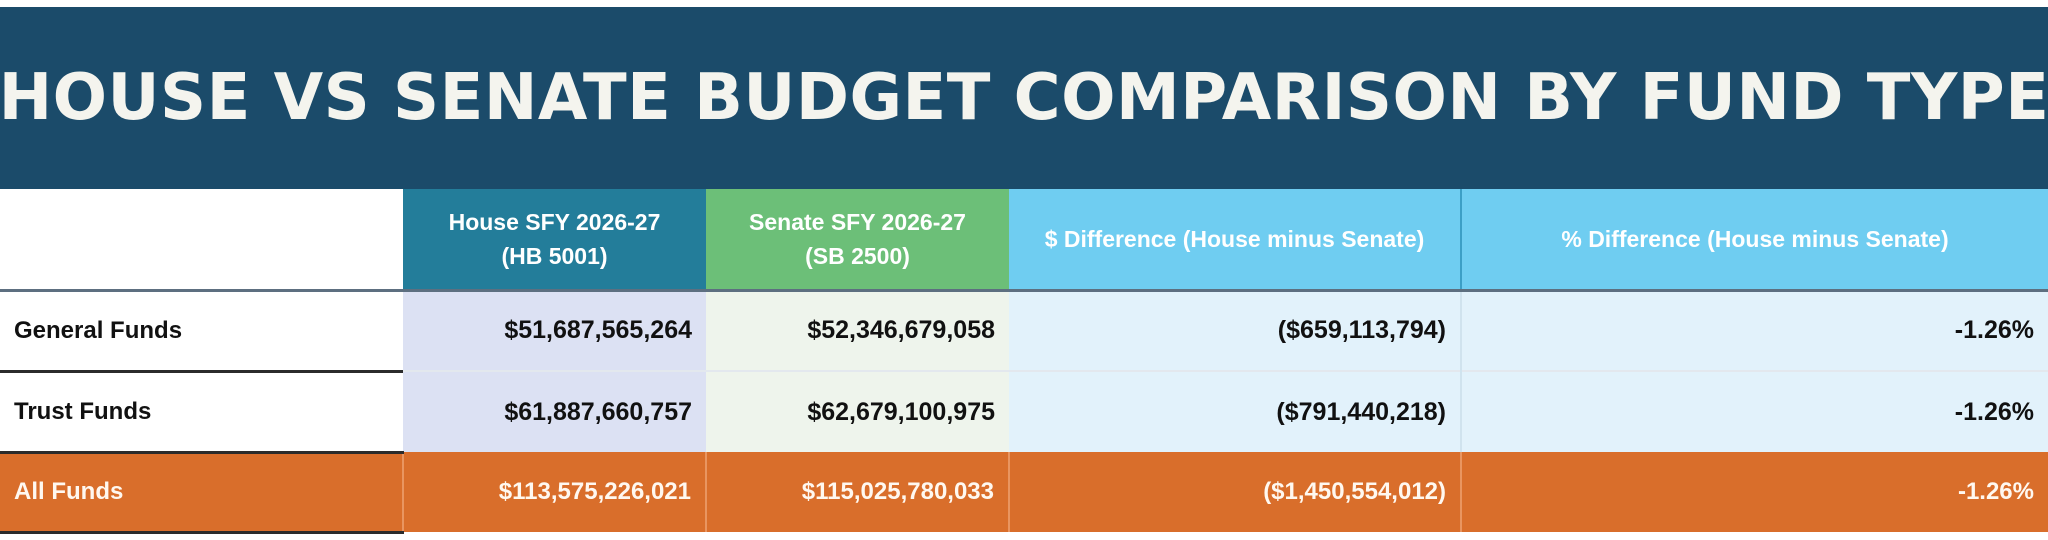 Image resolution: width=2048 pixels, height=540 pixels. I want to click on header-senate-line1: Senate SFY 2026-27, so click(857, 221).